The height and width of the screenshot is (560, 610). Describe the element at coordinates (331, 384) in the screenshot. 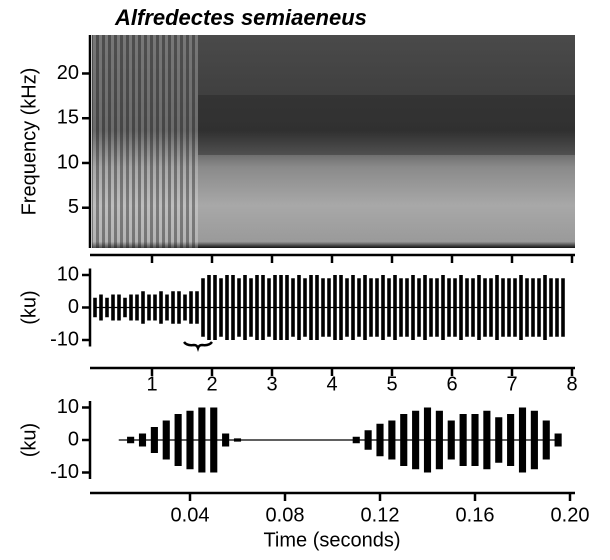

I see `x-tick-label: 4` at that location.